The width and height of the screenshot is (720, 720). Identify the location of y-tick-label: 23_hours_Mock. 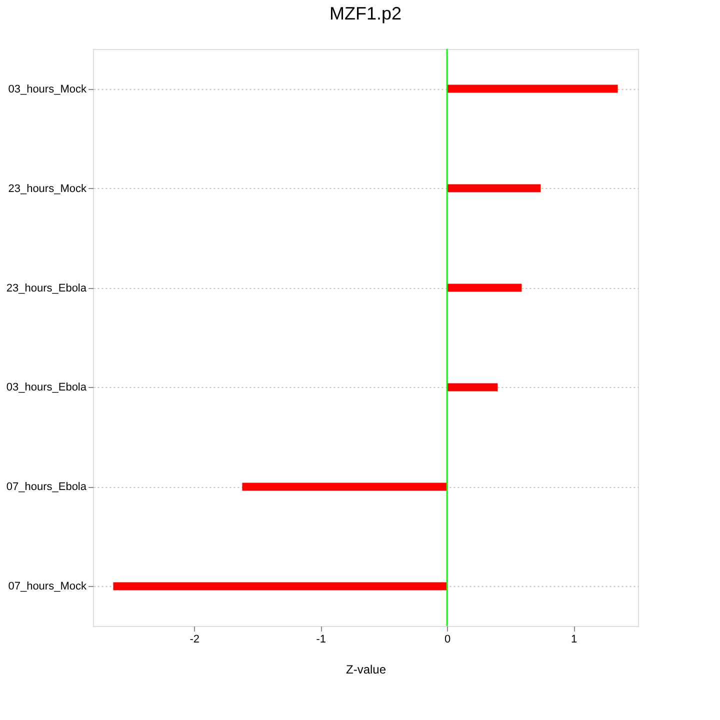
(47, 188).